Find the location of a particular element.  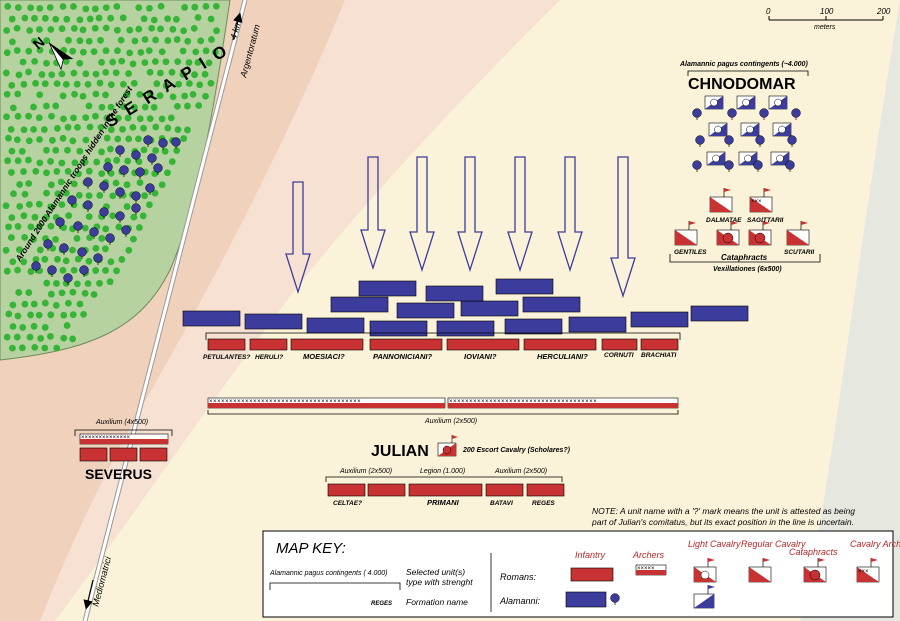

vex-label-sagittarii: SAGITTARII is located at coordinates (765, 220).